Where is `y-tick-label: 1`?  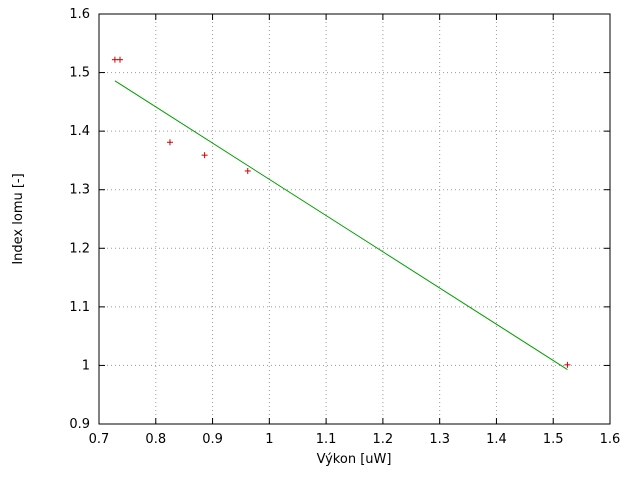
y-tick-label: 1 is located at coordinates (86, 365).